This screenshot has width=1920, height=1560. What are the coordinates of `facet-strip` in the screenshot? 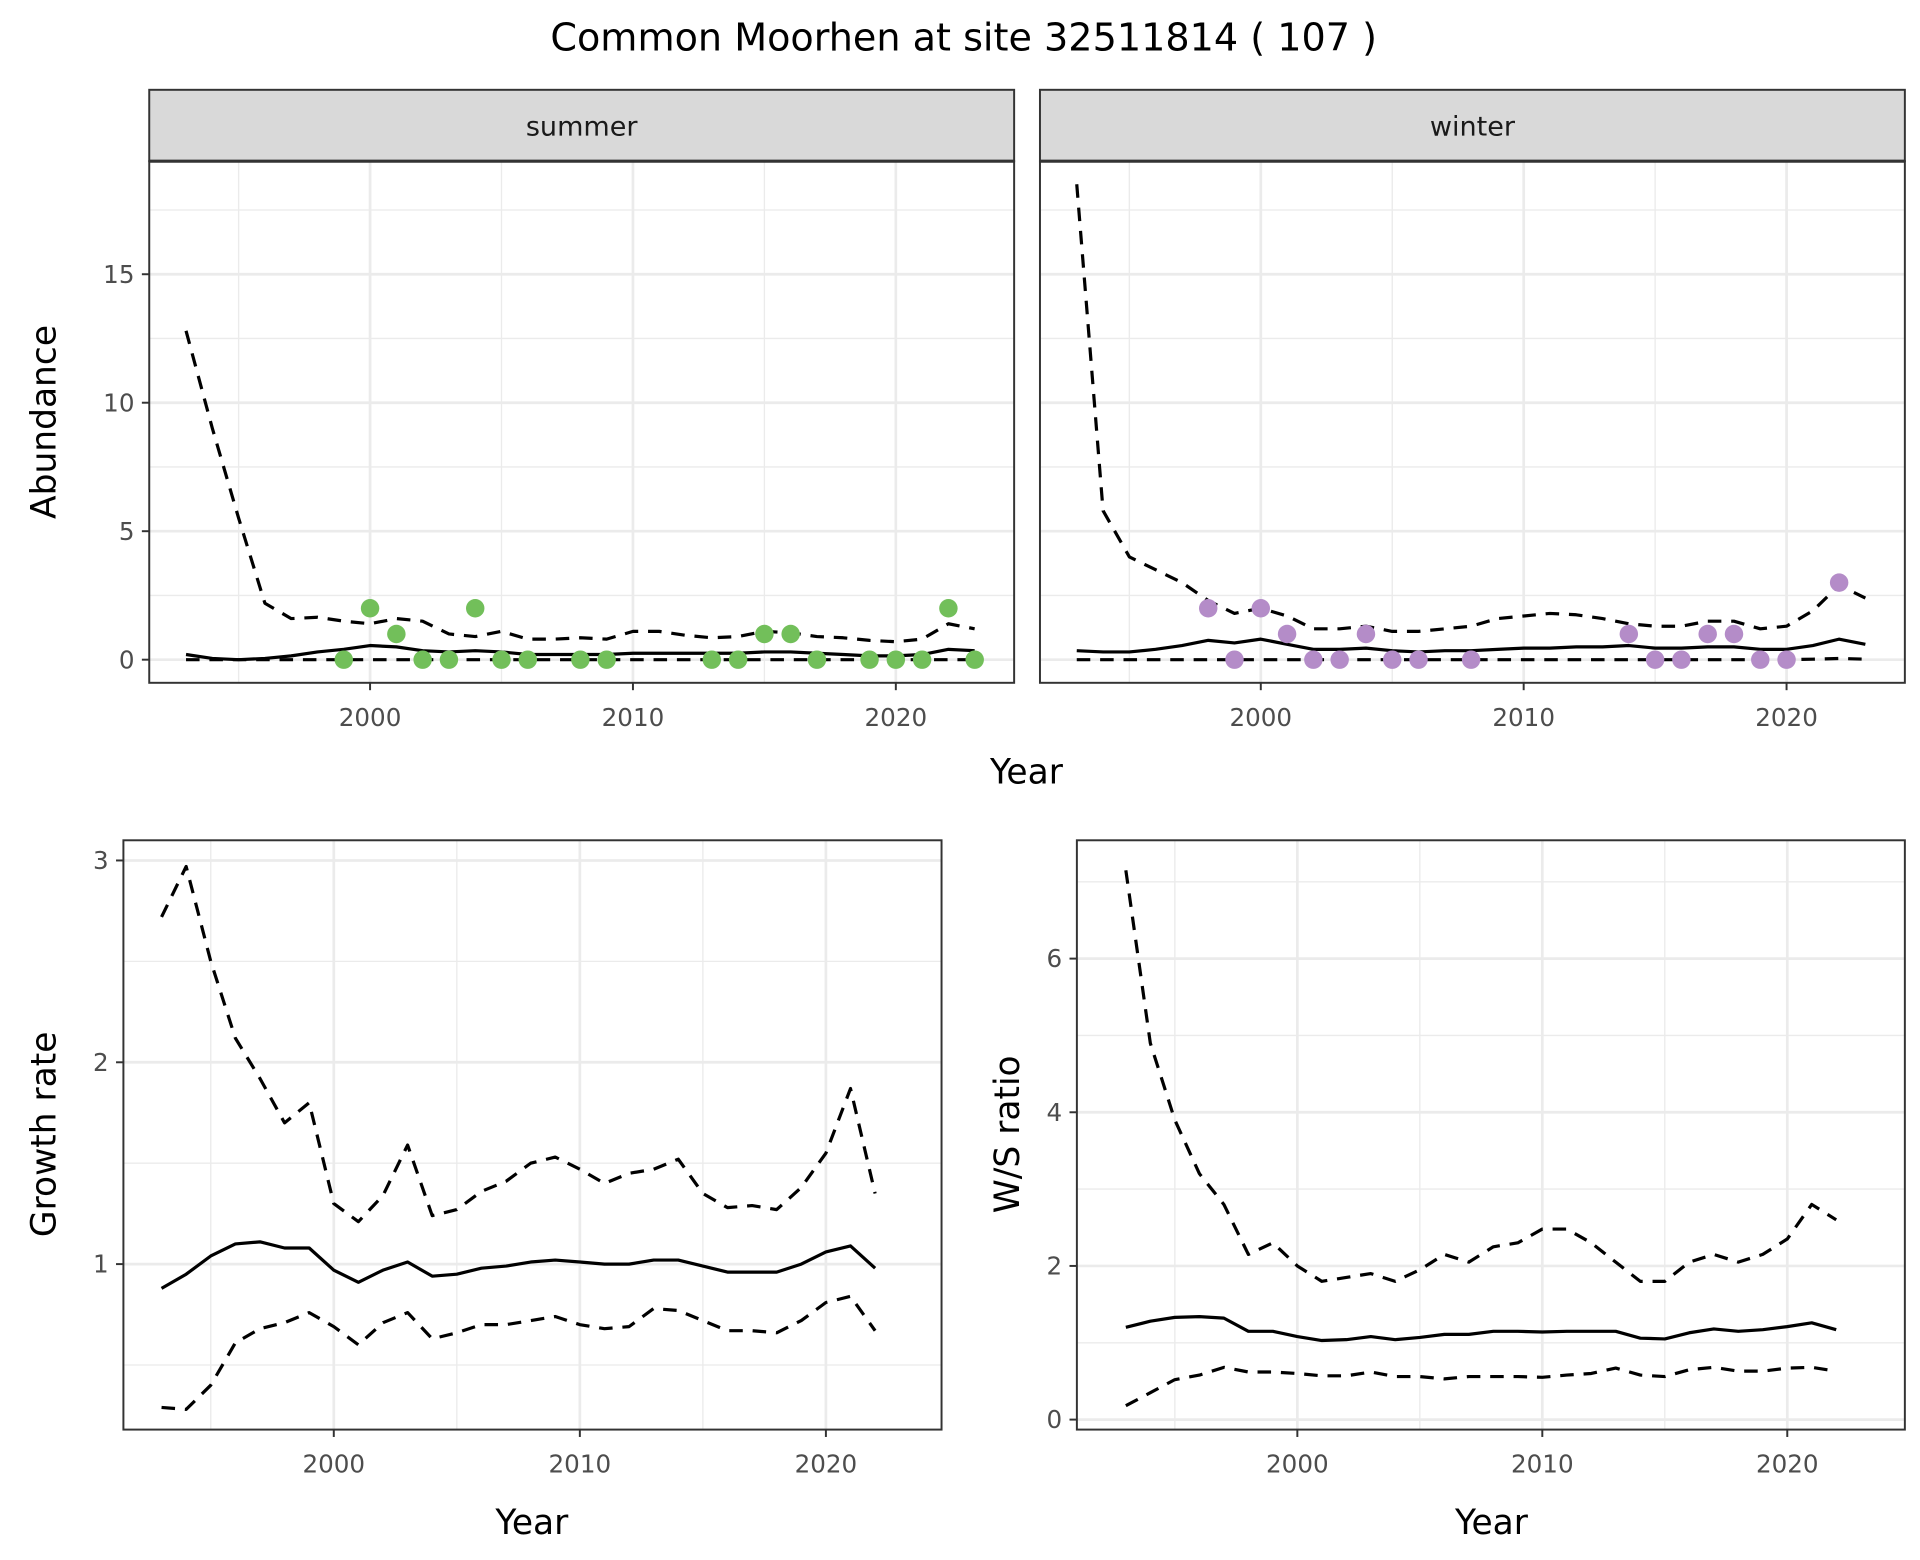 It's located at (1472, 125).